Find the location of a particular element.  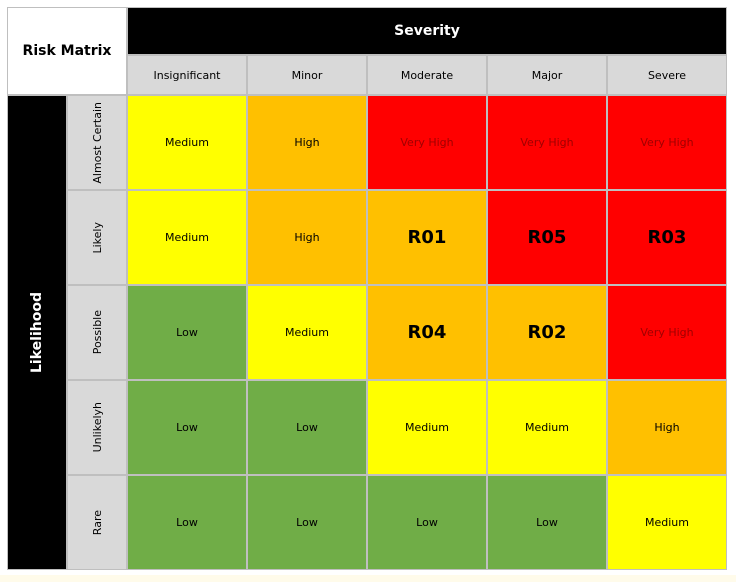

column-header: Severity is located at coordinates (427, 31).